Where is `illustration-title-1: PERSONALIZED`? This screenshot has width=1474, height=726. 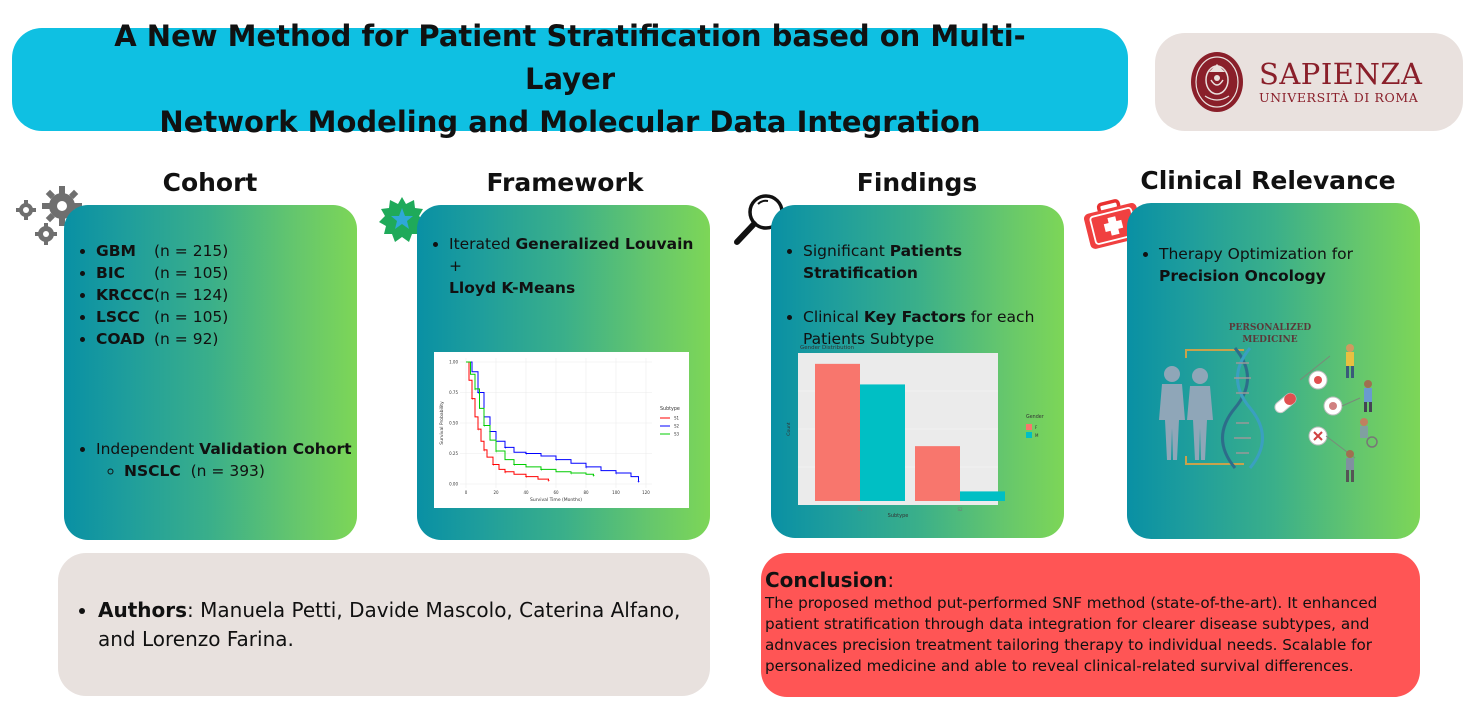 illustration-title-1: PERSONALIZED is located at coordinates (1270, 328).